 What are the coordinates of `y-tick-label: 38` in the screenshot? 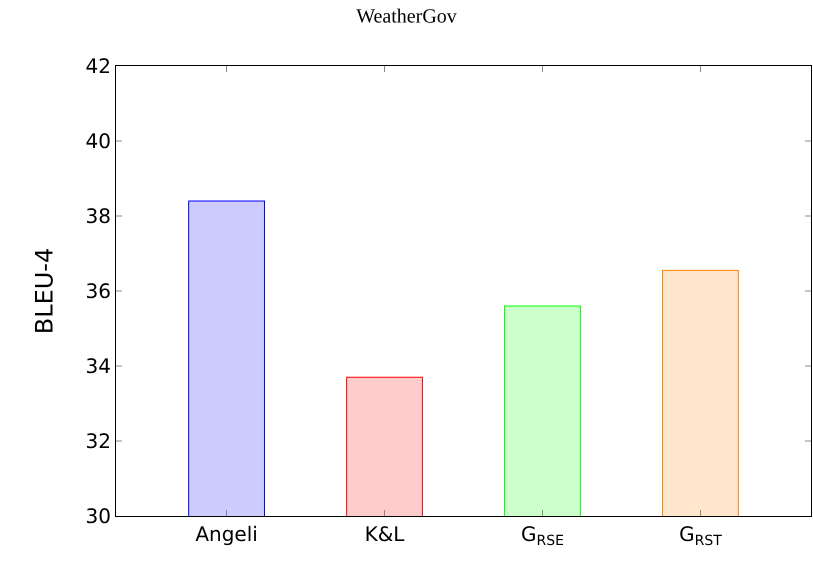 It's located at (98, 216).